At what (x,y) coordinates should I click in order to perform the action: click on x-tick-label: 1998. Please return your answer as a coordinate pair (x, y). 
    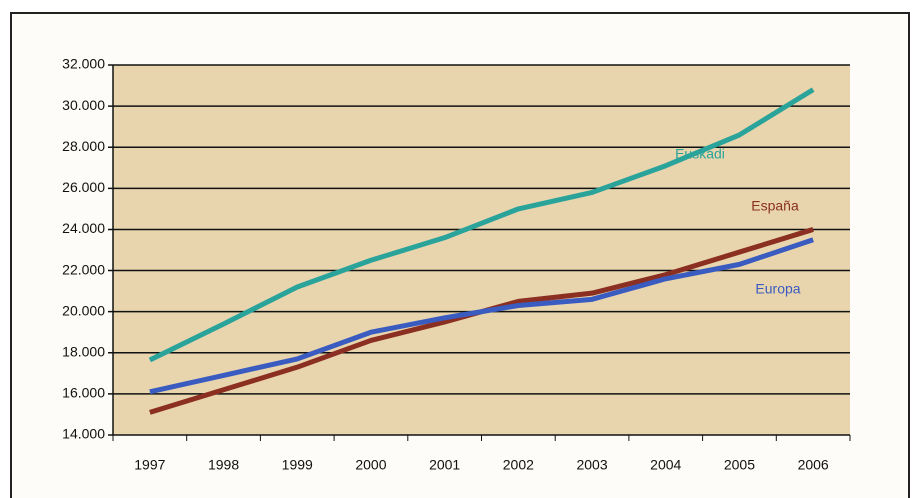
    Looking at the image, I should click on (223, 465).